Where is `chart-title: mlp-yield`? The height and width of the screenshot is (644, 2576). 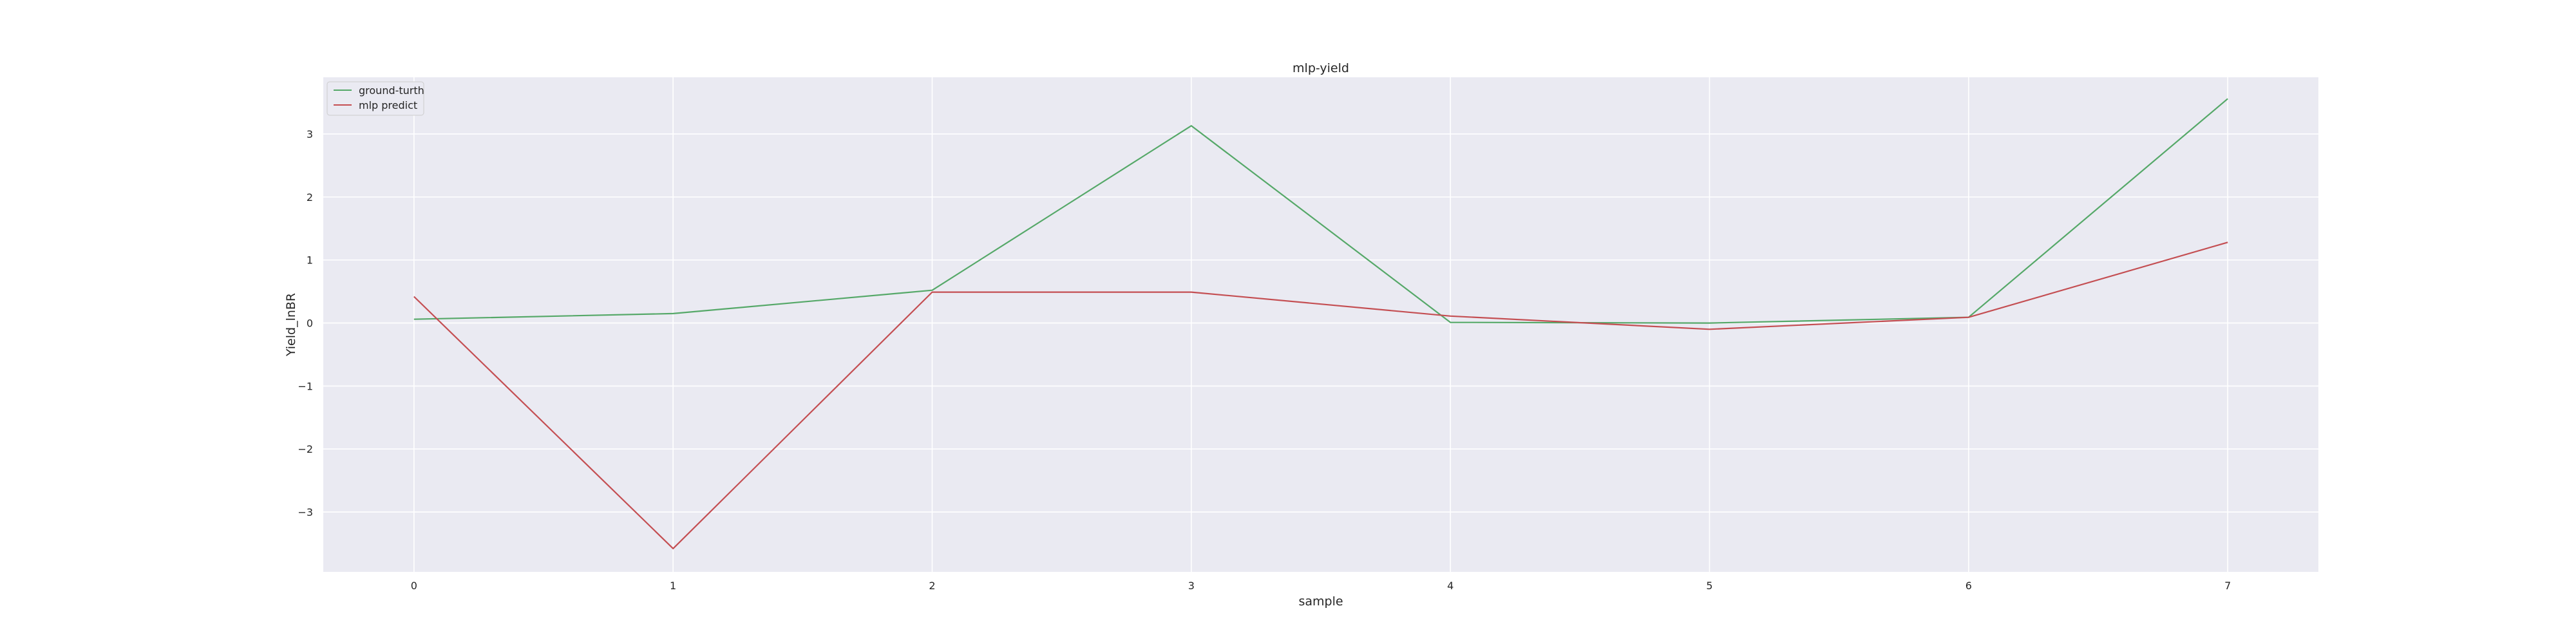 chart-title: mlp-yield is located at coordinates (1321, 68).